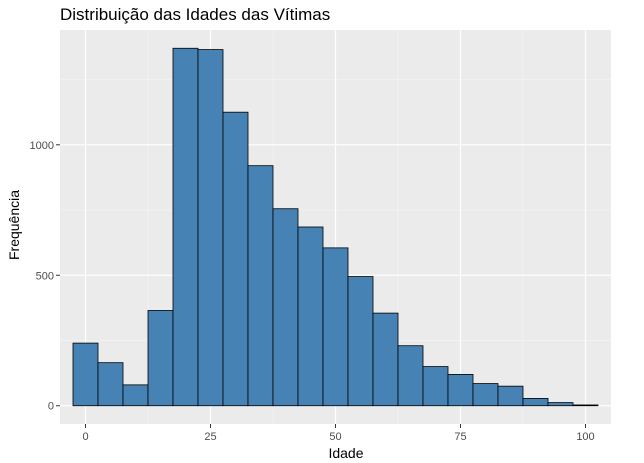  What do you see at coordinates (460, 437) in the screenshot?
I see `x-tick-label: 75` at bounding box center [460, 437].